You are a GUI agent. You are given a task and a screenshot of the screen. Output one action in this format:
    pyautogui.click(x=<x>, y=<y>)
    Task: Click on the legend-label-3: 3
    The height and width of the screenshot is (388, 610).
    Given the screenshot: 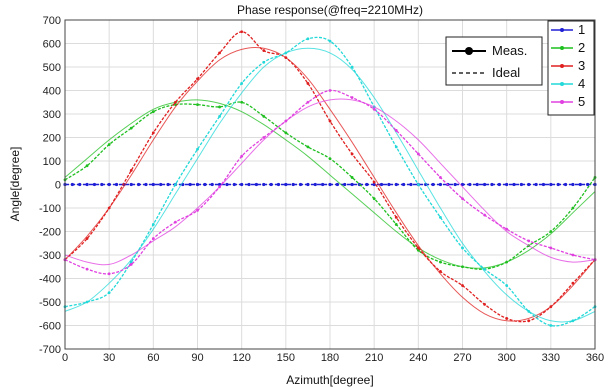 What is the action you would take?
    pyautogui.click(x=581, y=65)
    